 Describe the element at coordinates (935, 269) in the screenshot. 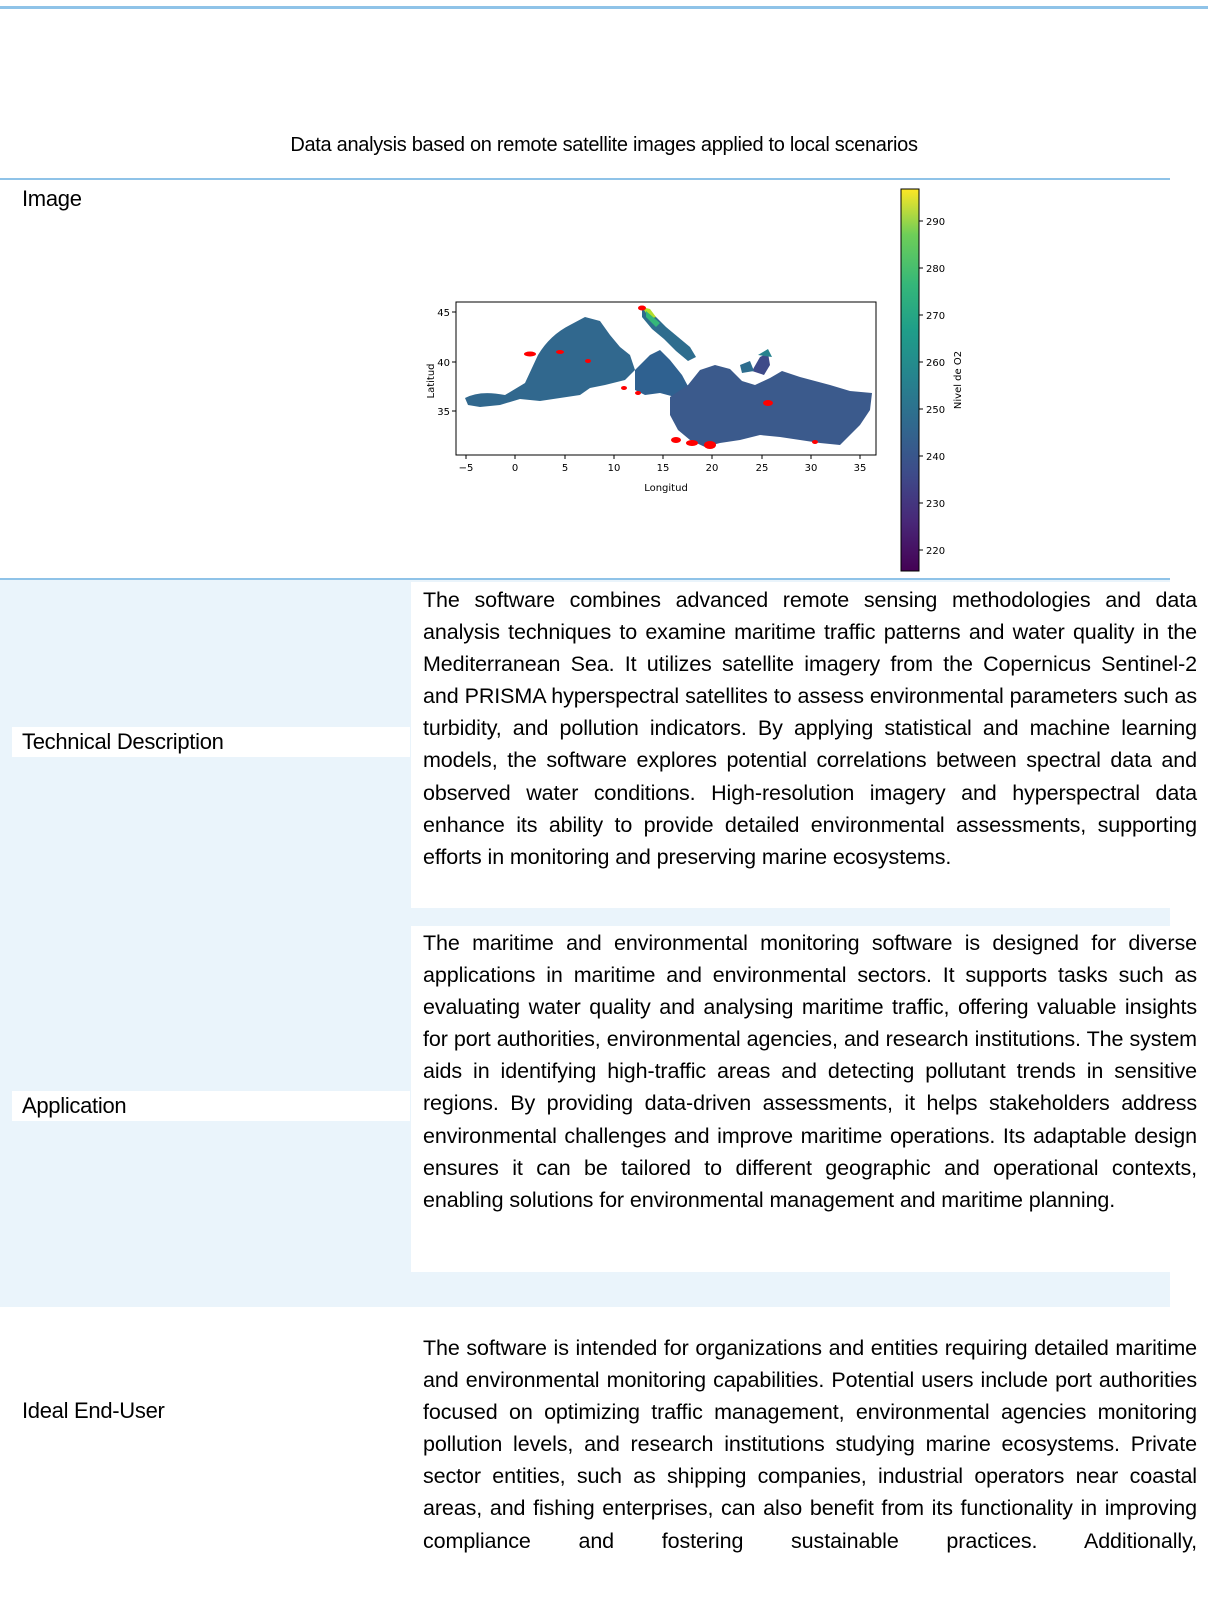

I see `colorbar-tick-280: 280` at that location.